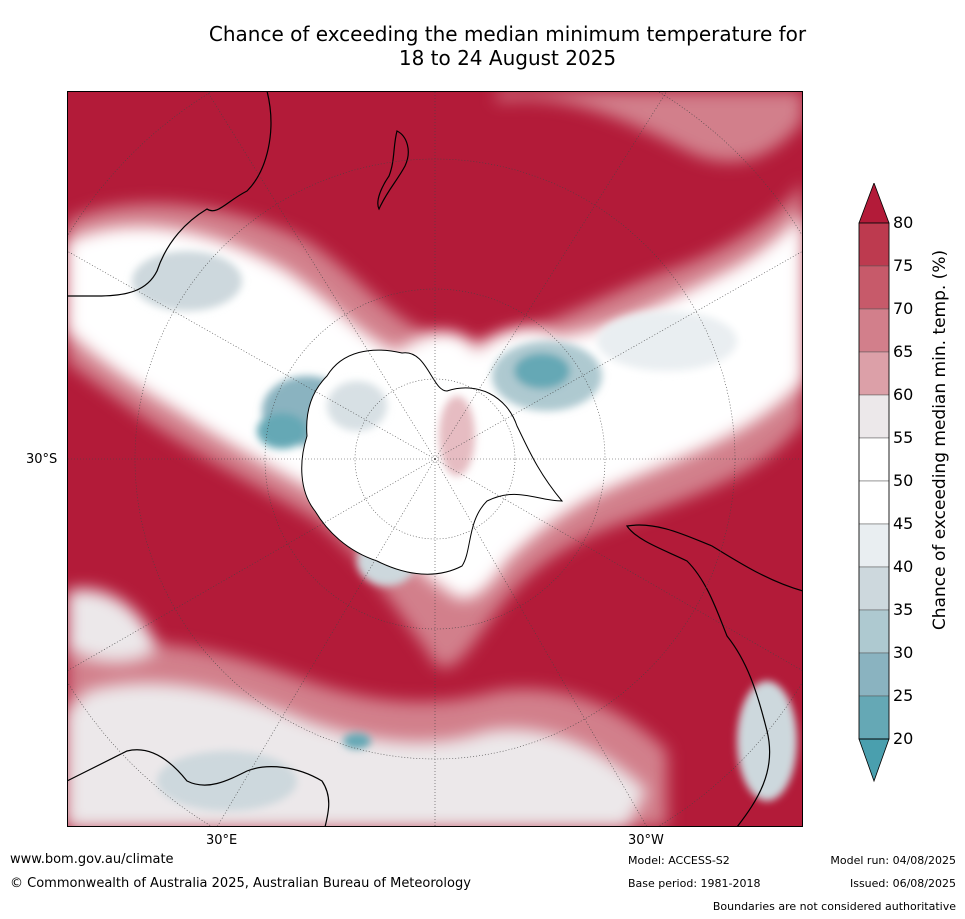 This screenshot has height=919, width=965. Describe the element at coordinates (198, 788) in the screenshot. I see `africa-coastline` at that location.